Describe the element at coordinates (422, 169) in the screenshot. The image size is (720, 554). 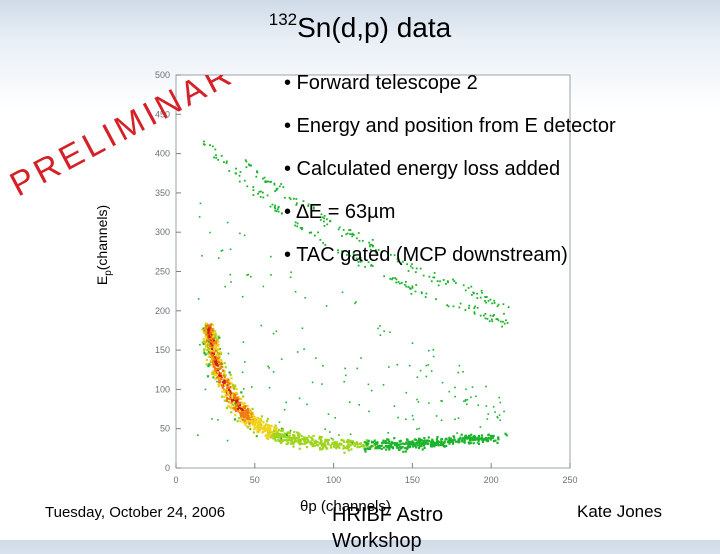
I see `bullet-item: • Calculated energy loss added` at that location.